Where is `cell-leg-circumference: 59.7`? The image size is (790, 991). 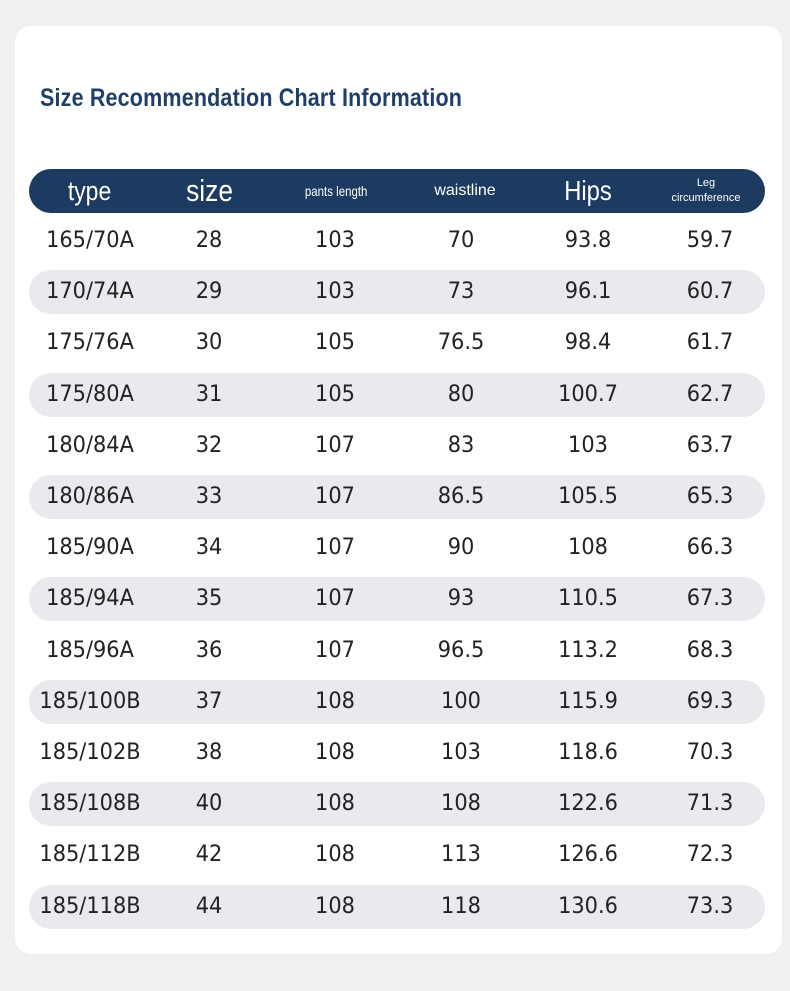 cell-leg-circumference: 59.7 is located at coordinates (710, 240).